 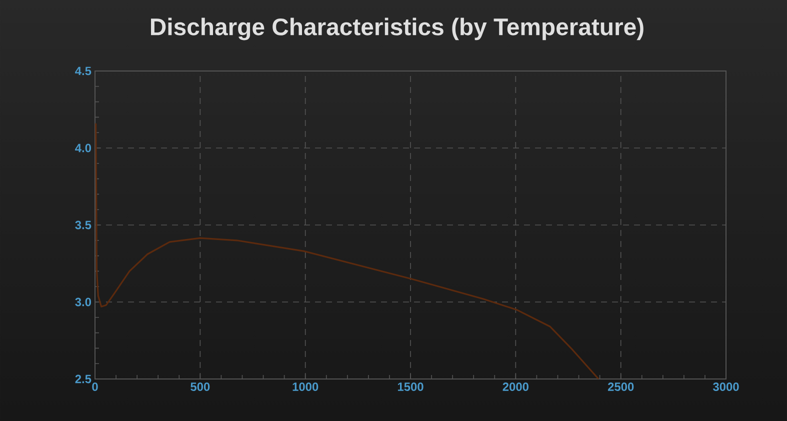 I want to click on y-tick-label: 4.5, so click(x=83, y=71).